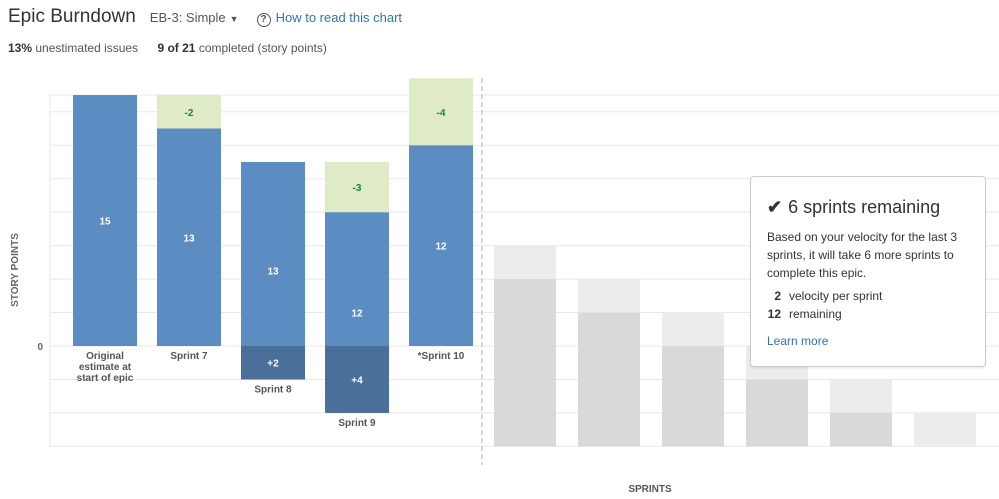  Describe the element at coordinates (176, 48) in the screenshot. I see `completed-value: 9 of 21` at that location.